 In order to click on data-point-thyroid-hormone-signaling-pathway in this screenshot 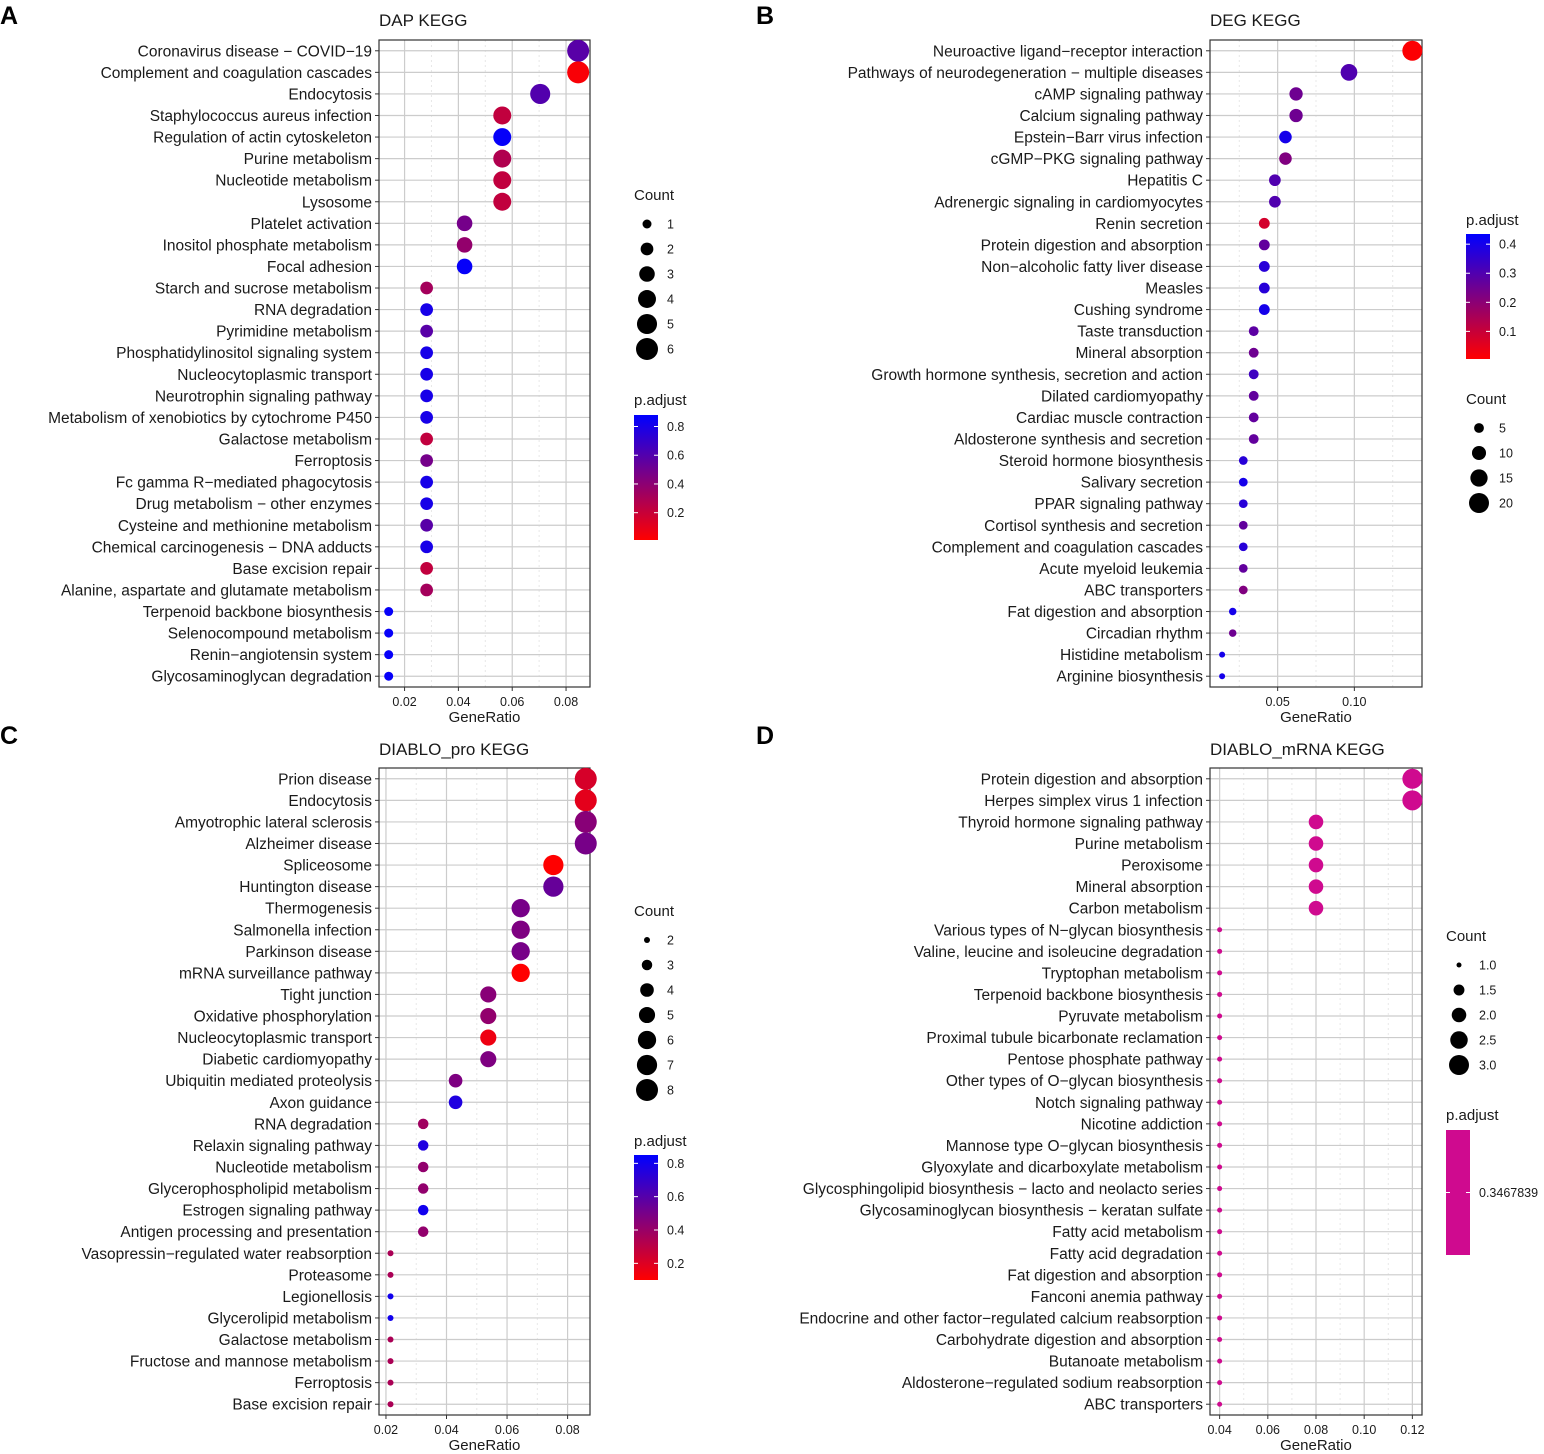, I will do `click(1316, 822)`.